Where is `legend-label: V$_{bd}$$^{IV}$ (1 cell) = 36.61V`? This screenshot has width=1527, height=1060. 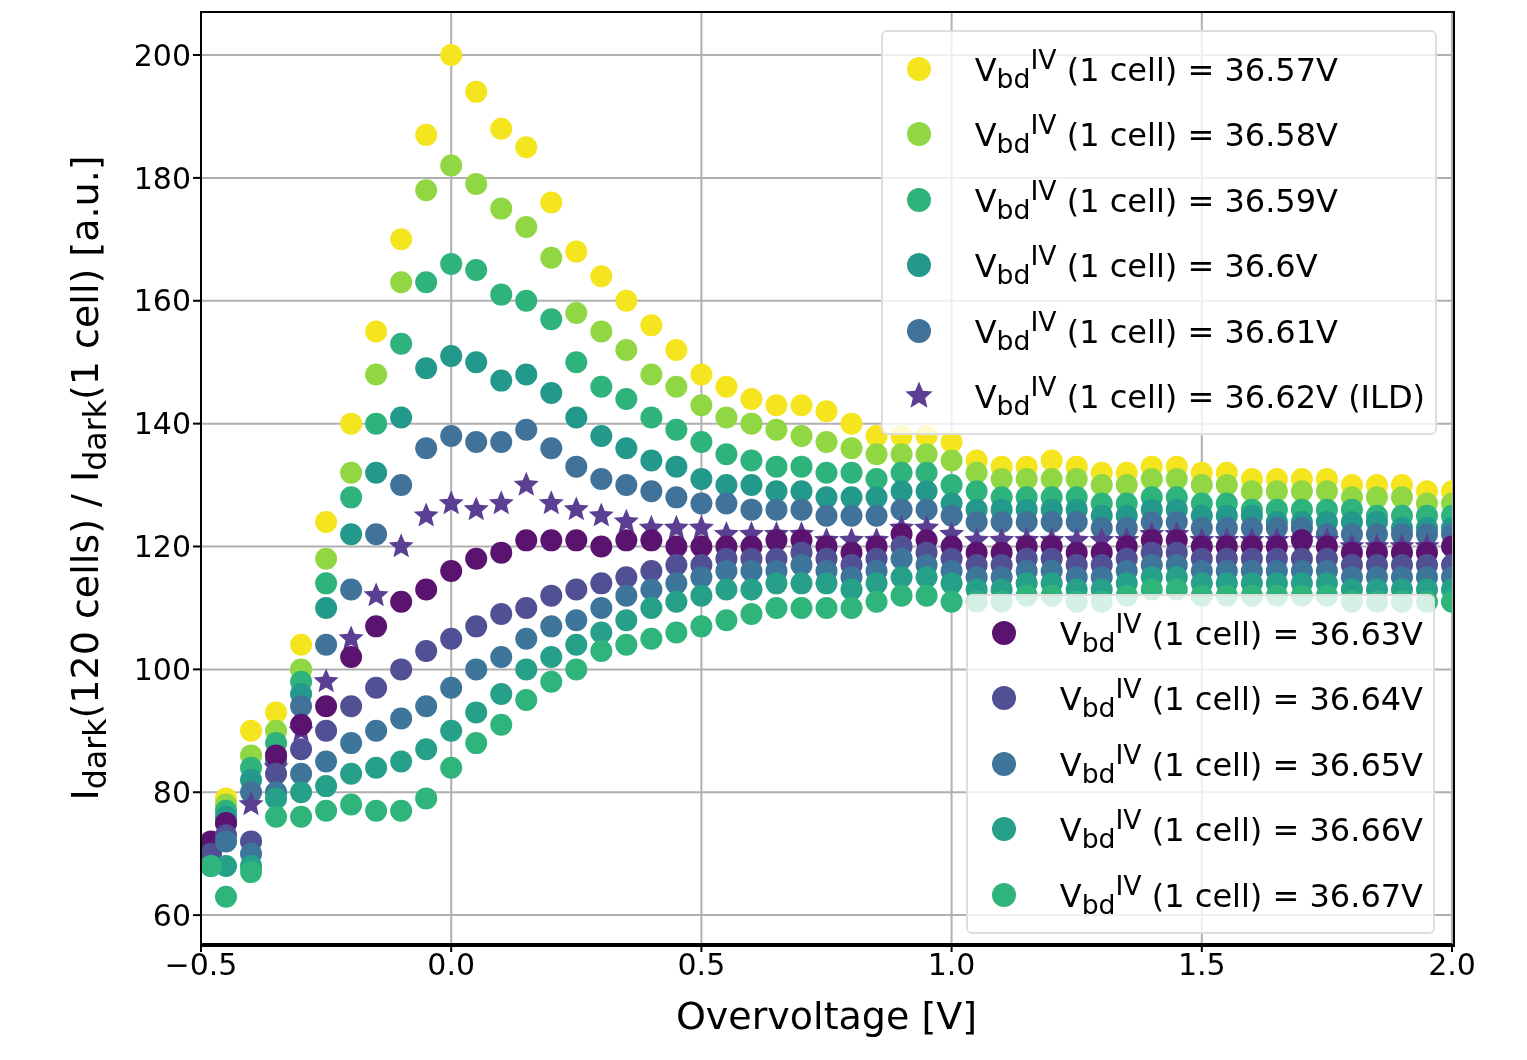
legend-label: V$_{bd}$$^{IV}$ (1 cell) = 36.61V is located at coordinates (1156, 330).